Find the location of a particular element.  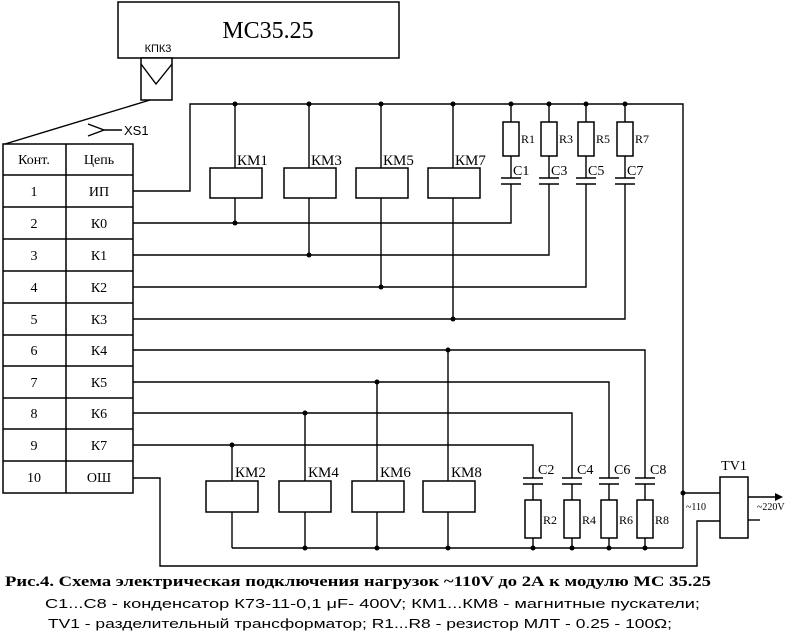

table-cell-circuit: ОШ is located at coordinates (99, 478).